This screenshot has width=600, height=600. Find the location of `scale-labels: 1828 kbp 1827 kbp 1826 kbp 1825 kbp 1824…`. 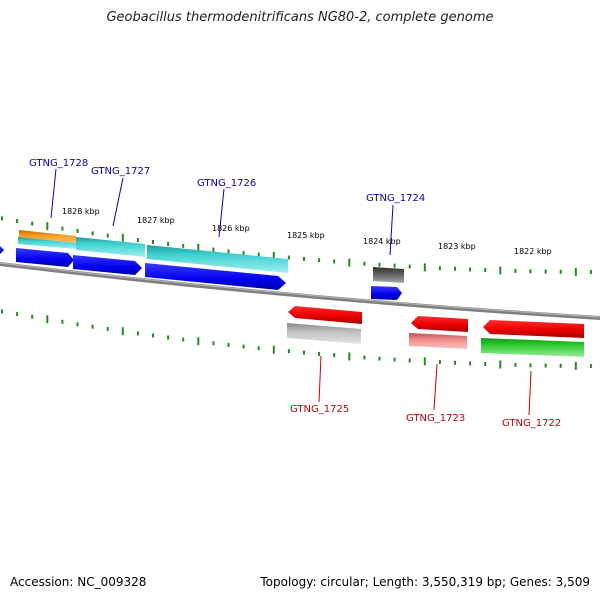

scale-labels: 1828 kbp 1827 kbp 1826 kbp 1825 kbp 1824… is located at coordinates (307, 231).